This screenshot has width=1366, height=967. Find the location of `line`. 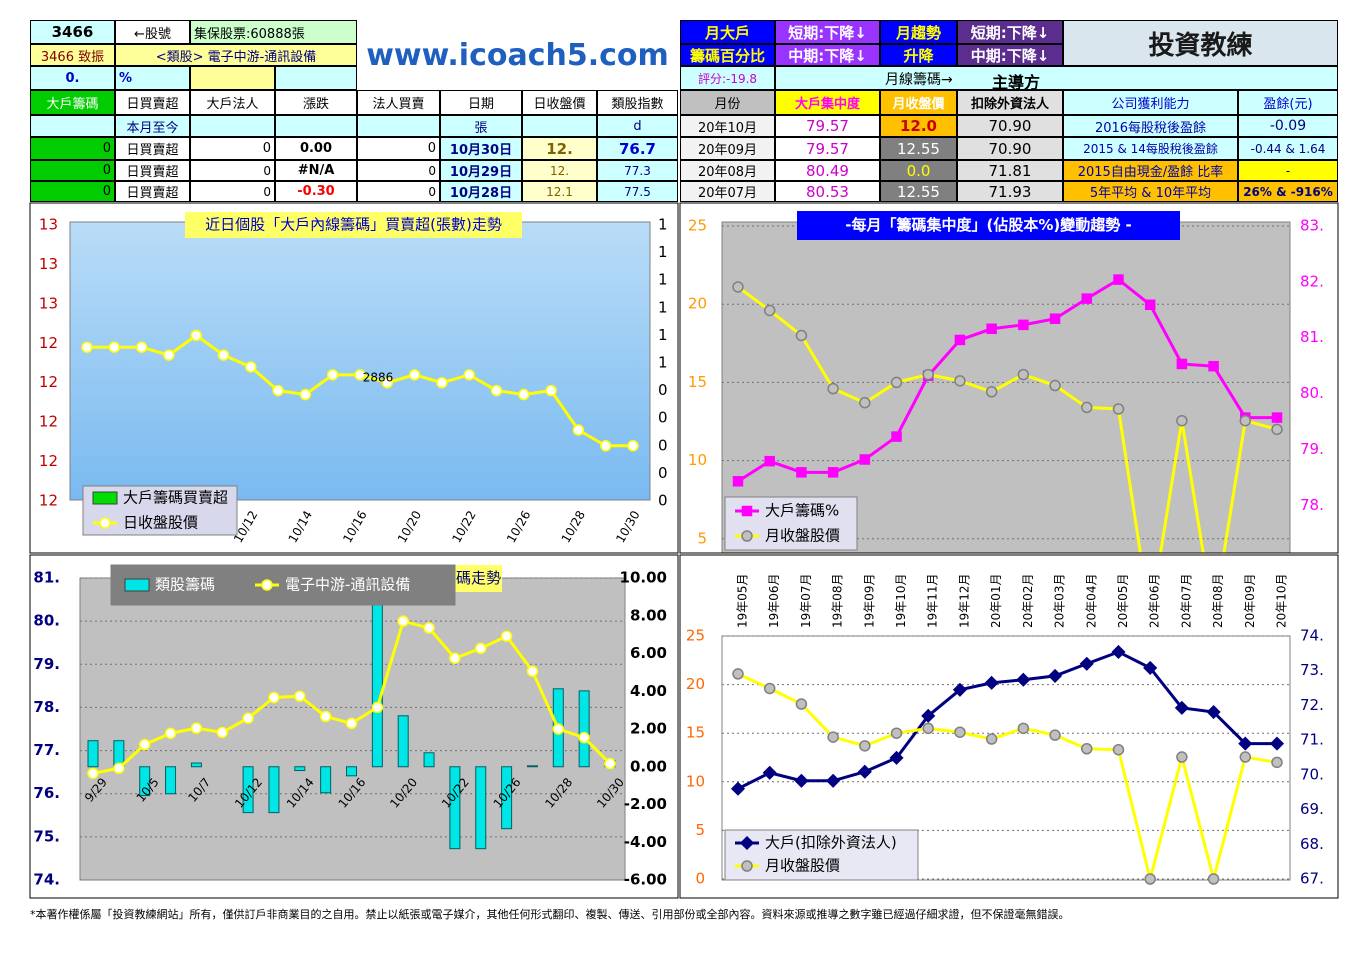

line is located at coordinates (1007, 419).